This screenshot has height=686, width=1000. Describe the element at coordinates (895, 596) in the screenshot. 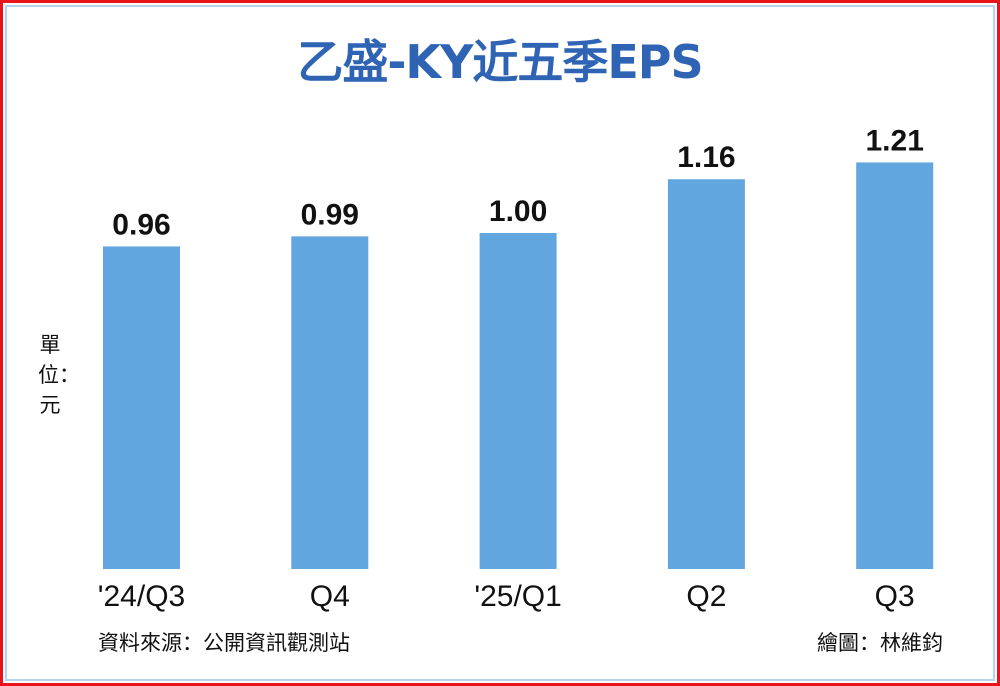

I see `x-tick-label: Q3` at that location.